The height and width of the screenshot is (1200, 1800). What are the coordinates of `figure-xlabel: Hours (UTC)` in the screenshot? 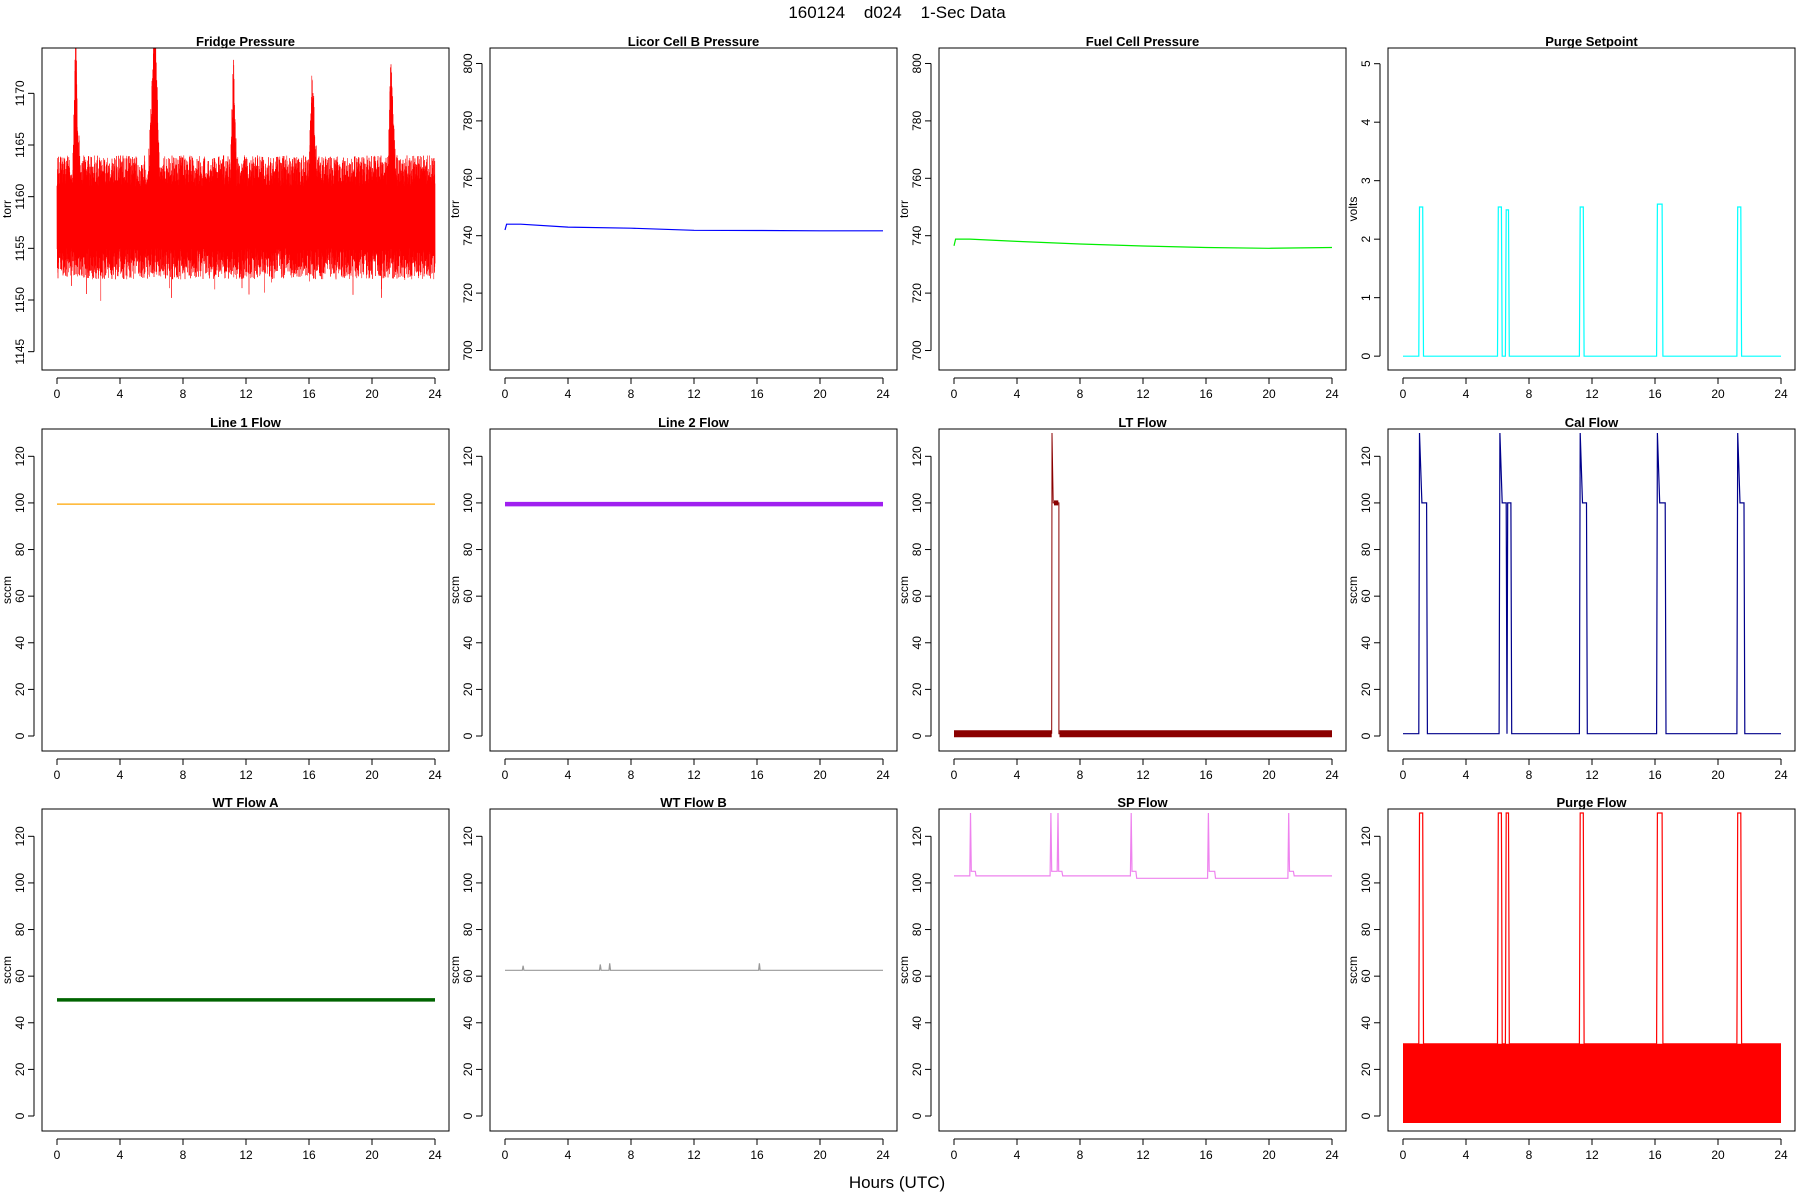 It's located at (897, 1182).